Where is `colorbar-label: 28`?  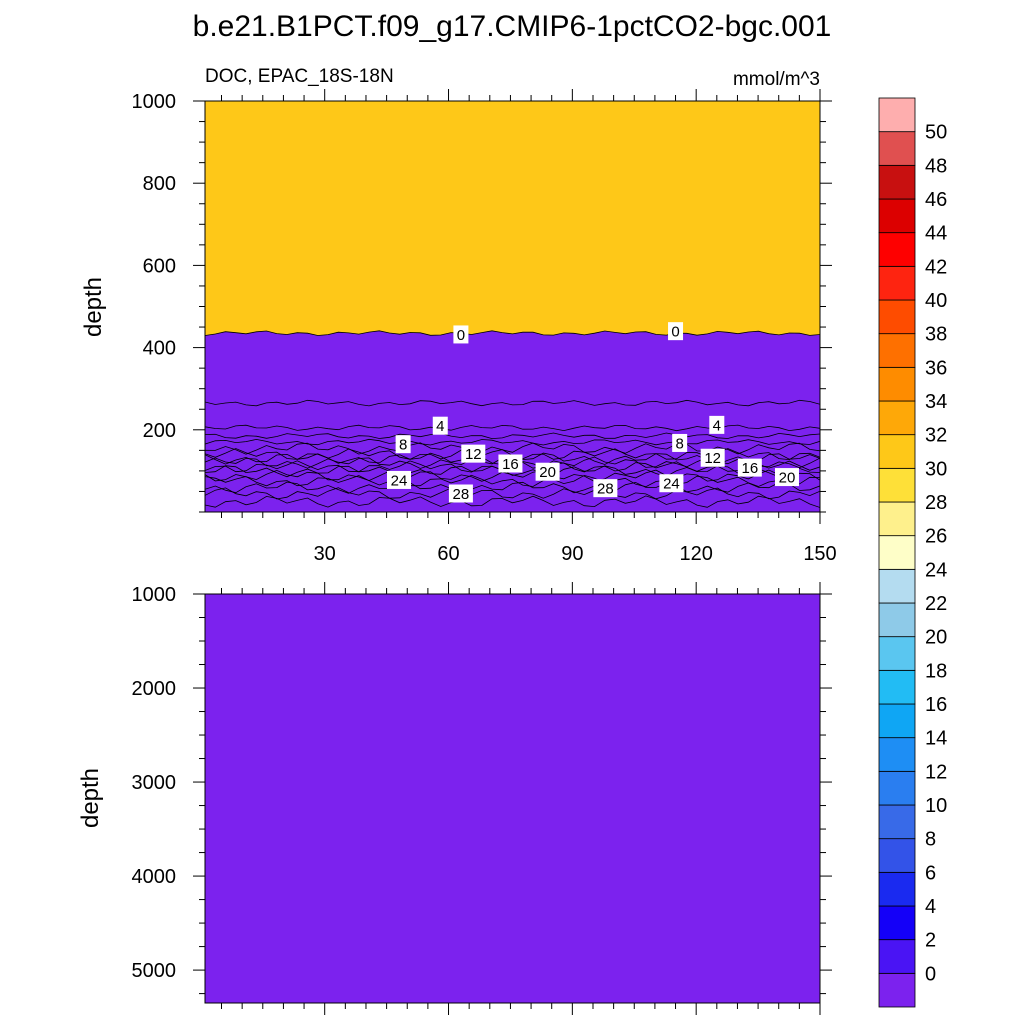
colorbar-label: 28 is located at coordinates (936, 503).